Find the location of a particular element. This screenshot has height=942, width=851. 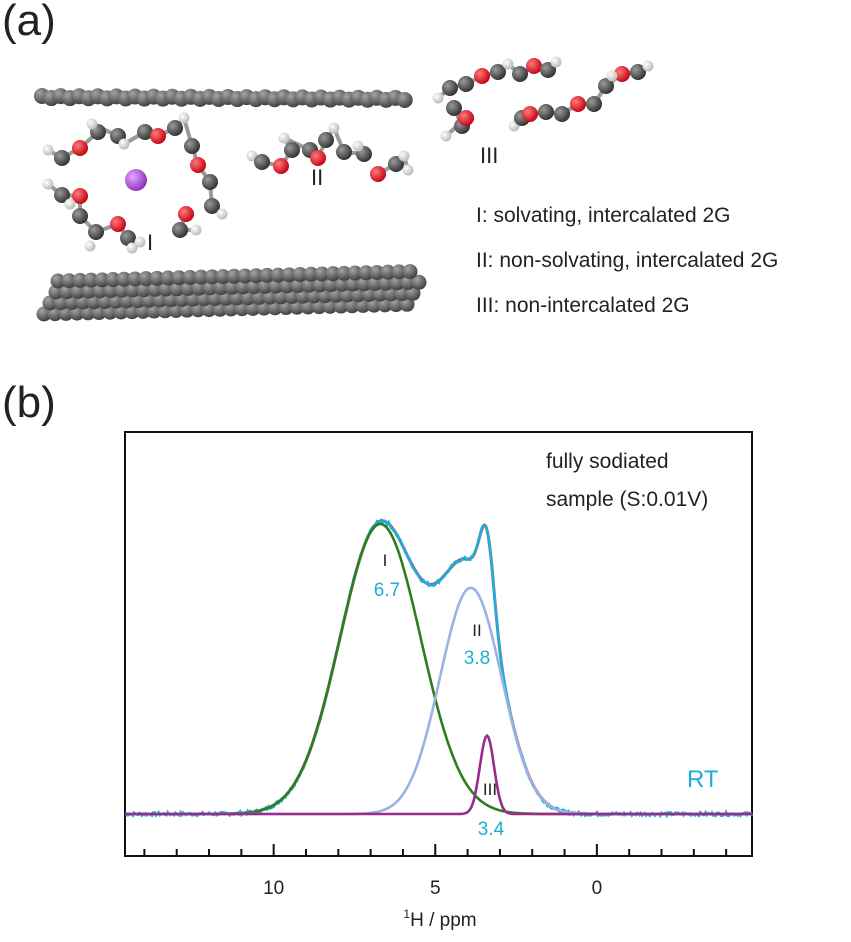

annotation-line-2: sample (S:0.01V) is located at coordinates (627, 499).